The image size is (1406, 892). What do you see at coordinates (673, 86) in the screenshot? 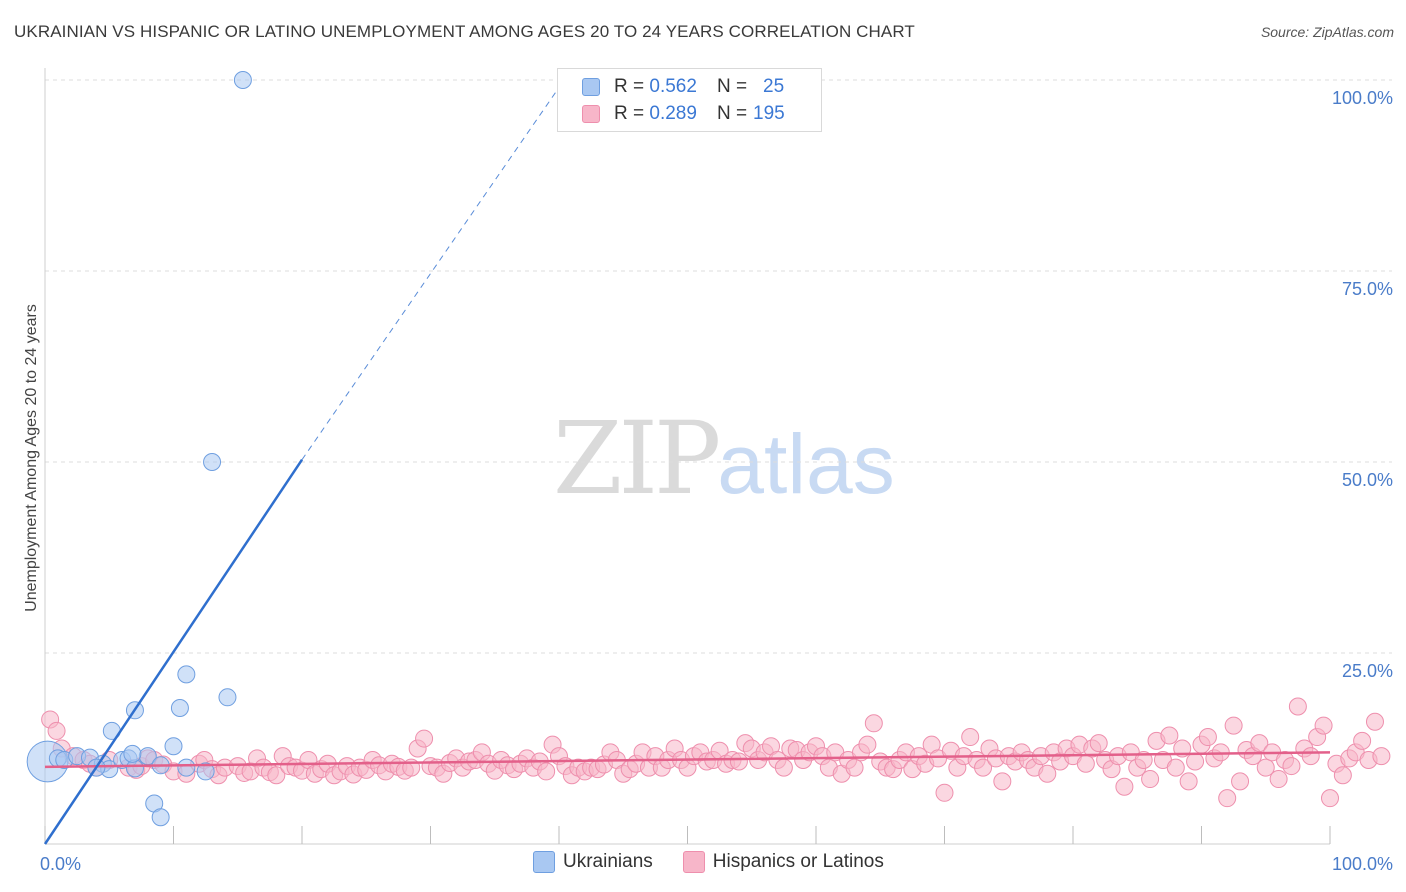
I see `legend-r-value: 0.562` at bounding box center [673, 86].